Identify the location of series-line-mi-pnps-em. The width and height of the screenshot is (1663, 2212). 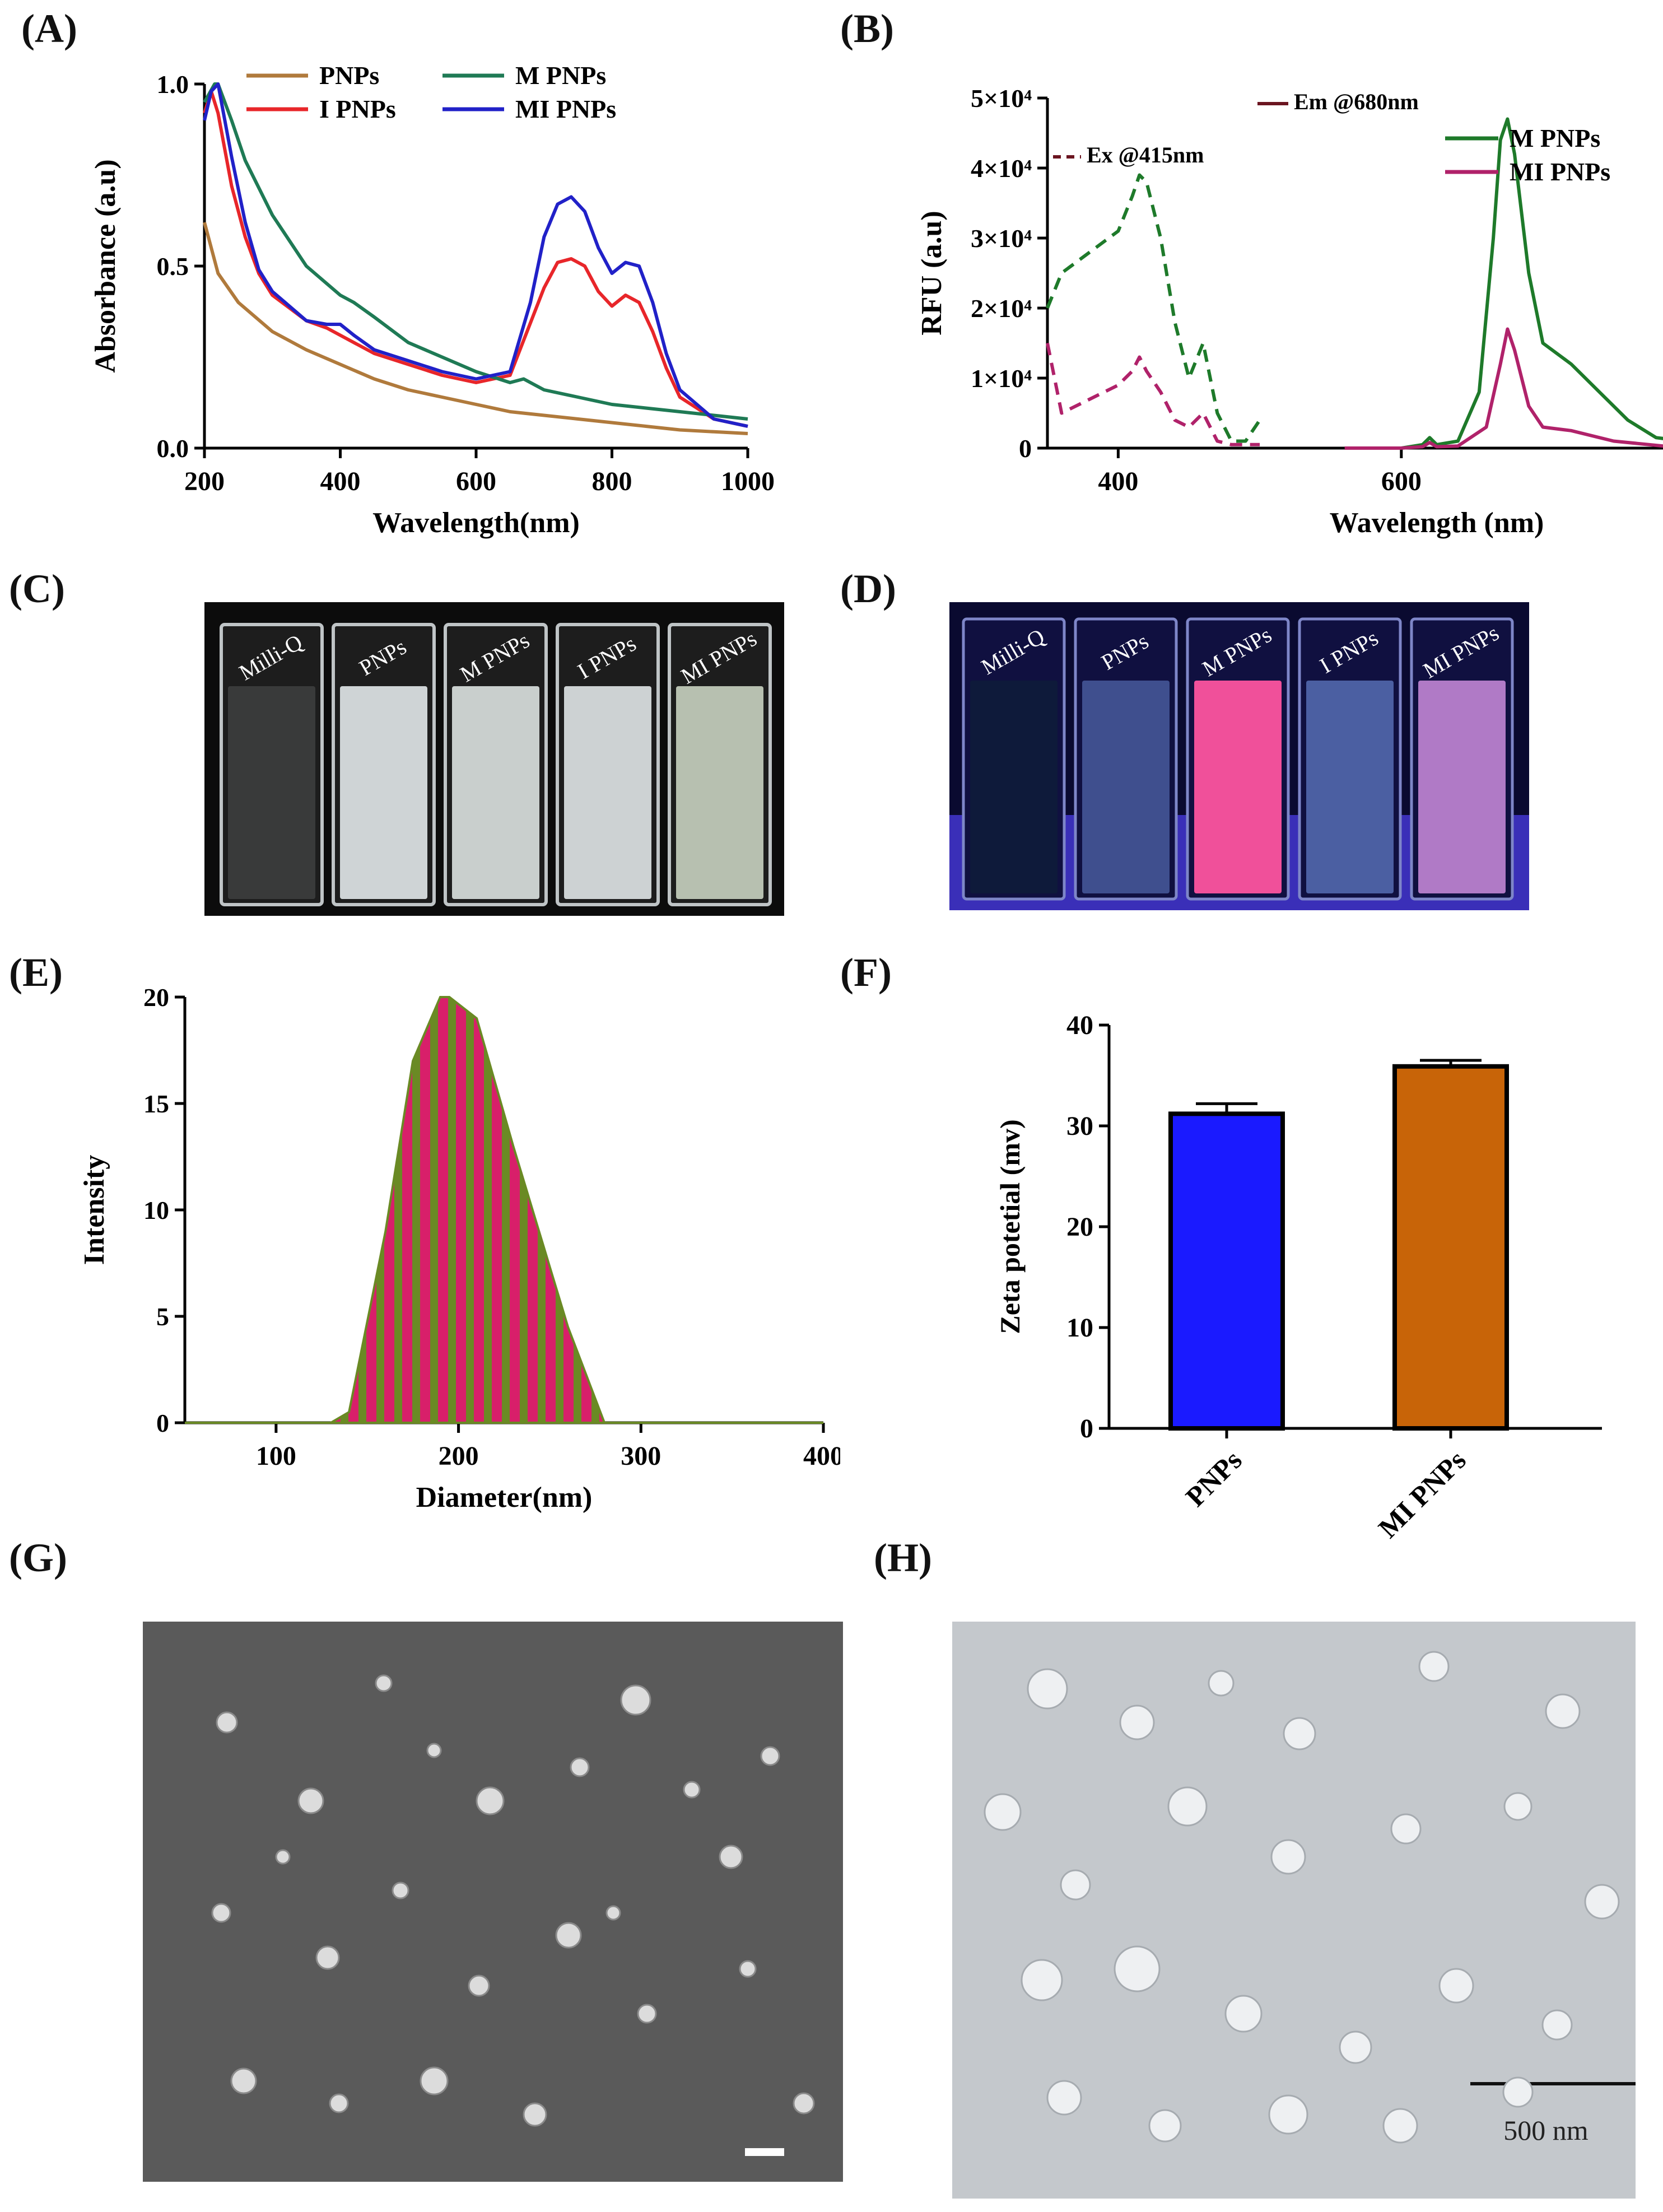
(1503, 388).